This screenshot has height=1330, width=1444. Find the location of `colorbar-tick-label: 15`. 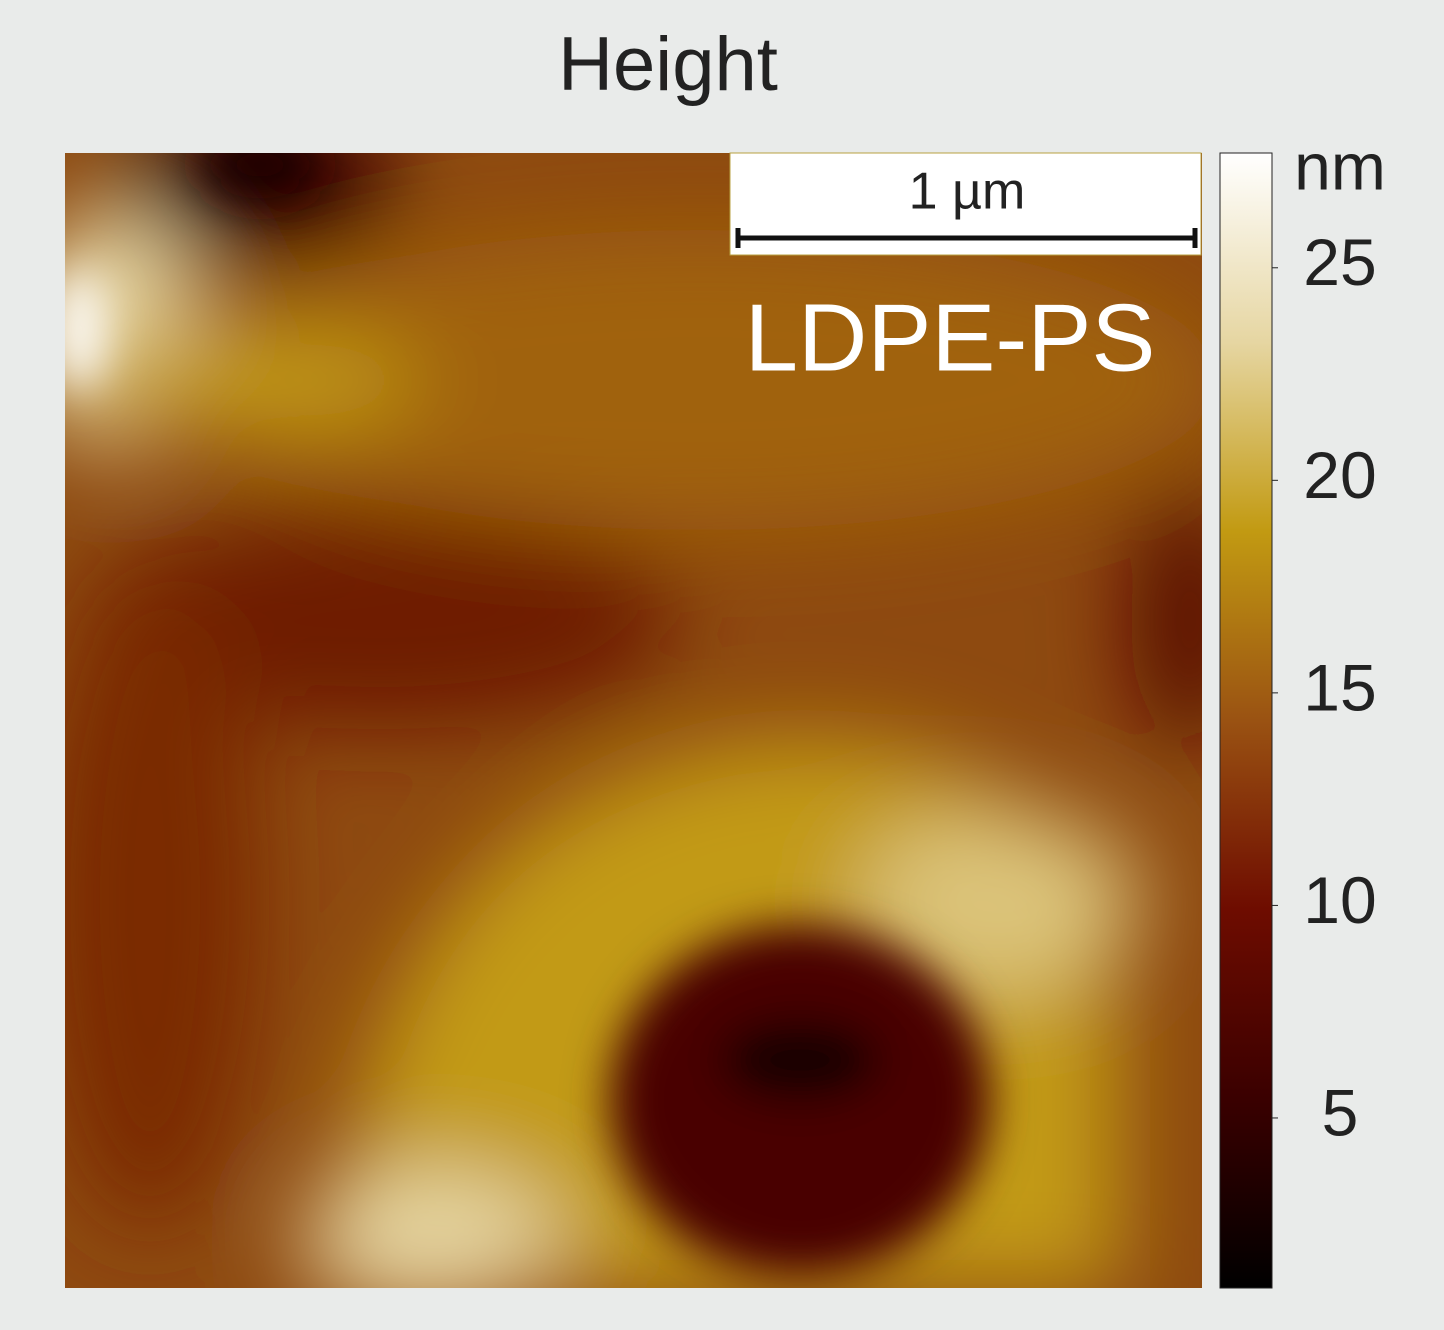

colorbar-tick-label: 15 is located at coordinates (1339, 687).